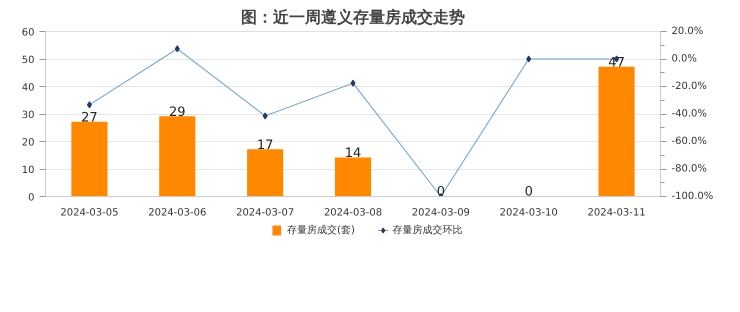  What do you see at coordinates (28, 115) in the screenshot?
I see `y-tick-label: 30` at bounding box center [28, 115].